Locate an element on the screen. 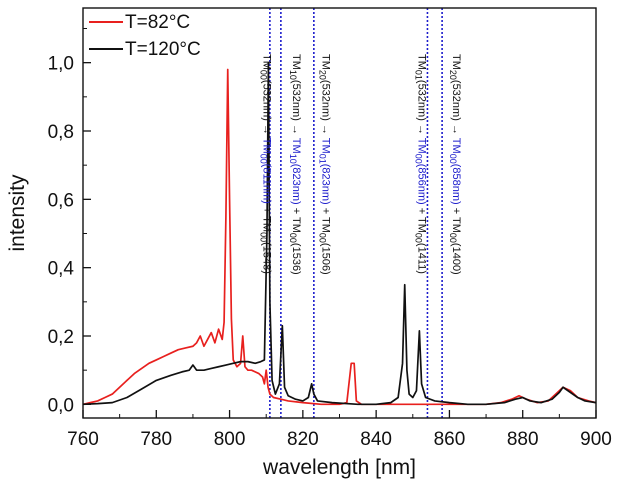 The height and width of the screenshot is (503, 623). x-tick-label: 860 is located at coordinates (450, 439).